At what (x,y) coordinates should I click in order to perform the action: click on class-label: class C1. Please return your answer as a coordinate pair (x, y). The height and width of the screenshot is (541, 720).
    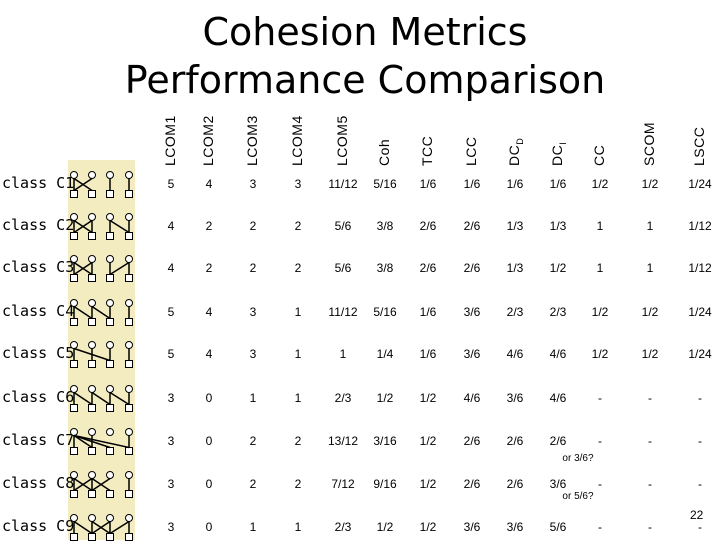
    Looking at the image, I should click on (38, 183).